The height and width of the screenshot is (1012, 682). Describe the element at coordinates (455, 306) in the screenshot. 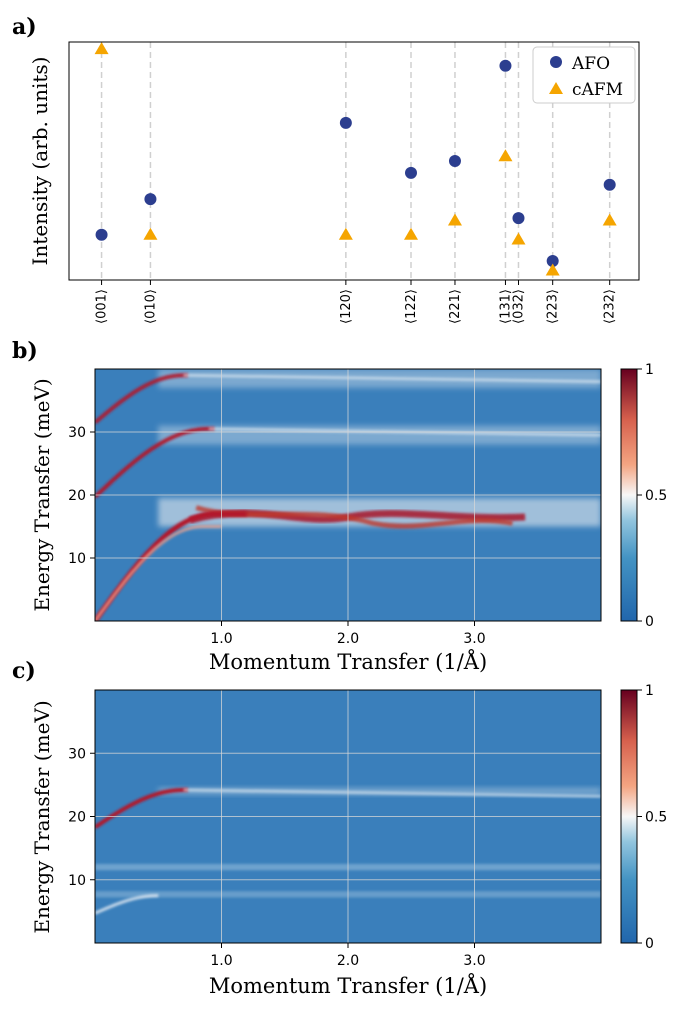

I see `a-xtick-label: ⟨221⟩` at that location.